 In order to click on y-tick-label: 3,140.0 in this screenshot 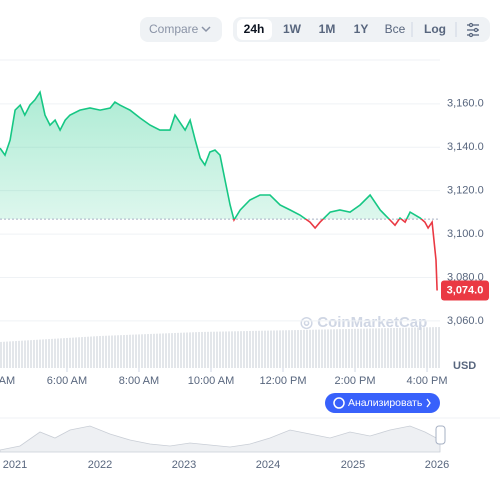, I will do `click(465, 147)`.